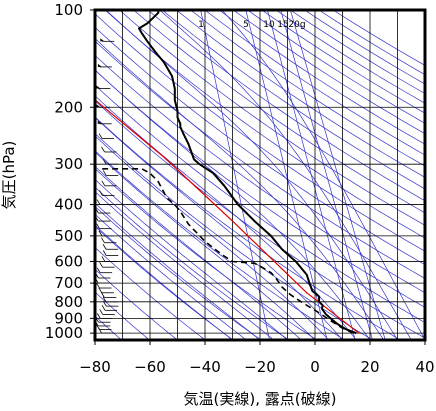  What do you see at coordinates (68, 236) in the screenshot?
I see `y-tick-label: 500` at bounding box center [68, 236].